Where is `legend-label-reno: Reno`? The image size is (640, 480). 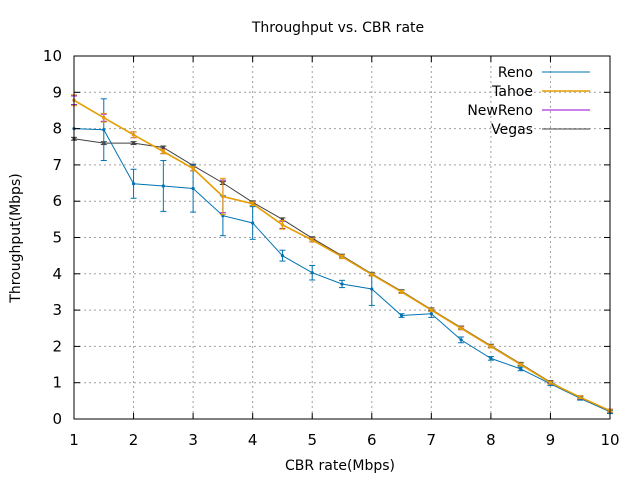 legend-label-reno: Reno is located at coordinates (515, 73).